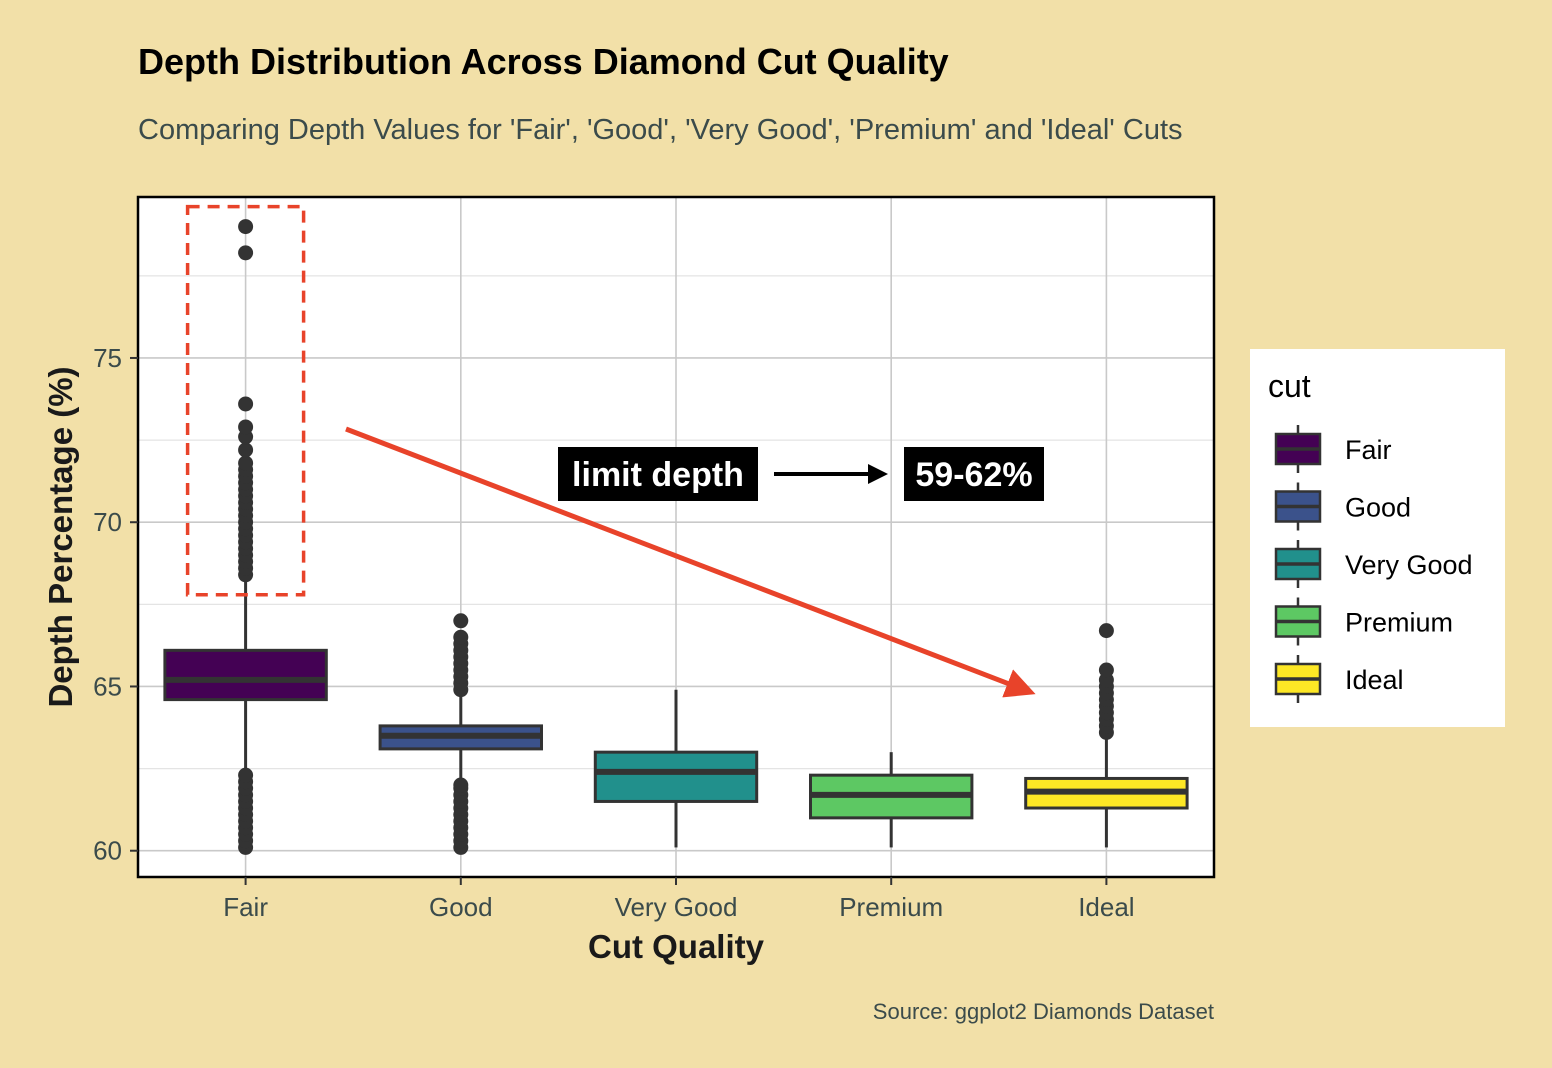 The image size is (1552, 1068). I want to click on annotation-label-left: limit depth, so click(658, 475).